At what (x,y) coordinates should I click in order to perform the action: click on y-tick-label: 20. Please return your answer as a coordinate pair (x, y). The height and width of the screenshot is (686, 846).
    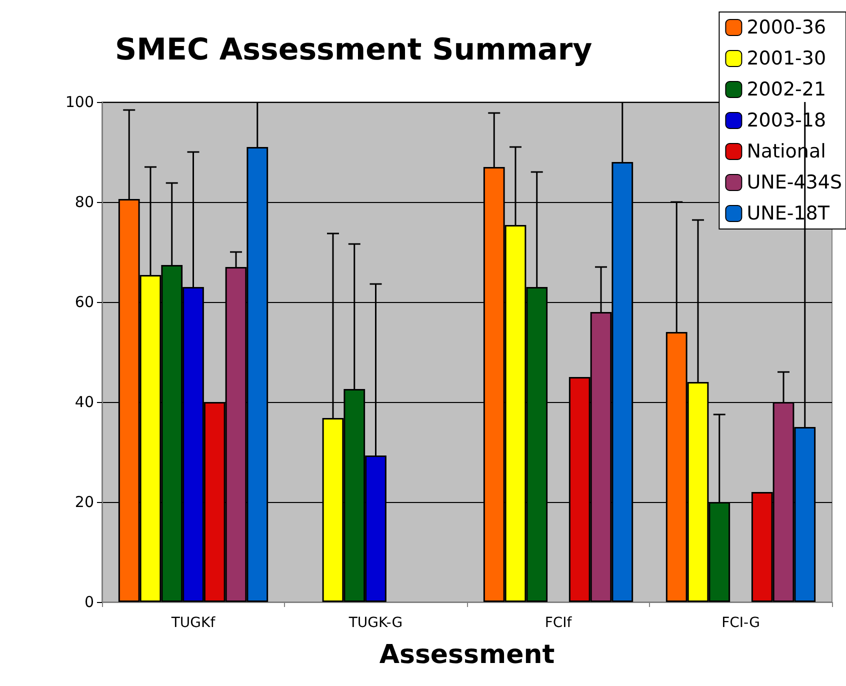
    Looking at the image, I should click on (84, 502).